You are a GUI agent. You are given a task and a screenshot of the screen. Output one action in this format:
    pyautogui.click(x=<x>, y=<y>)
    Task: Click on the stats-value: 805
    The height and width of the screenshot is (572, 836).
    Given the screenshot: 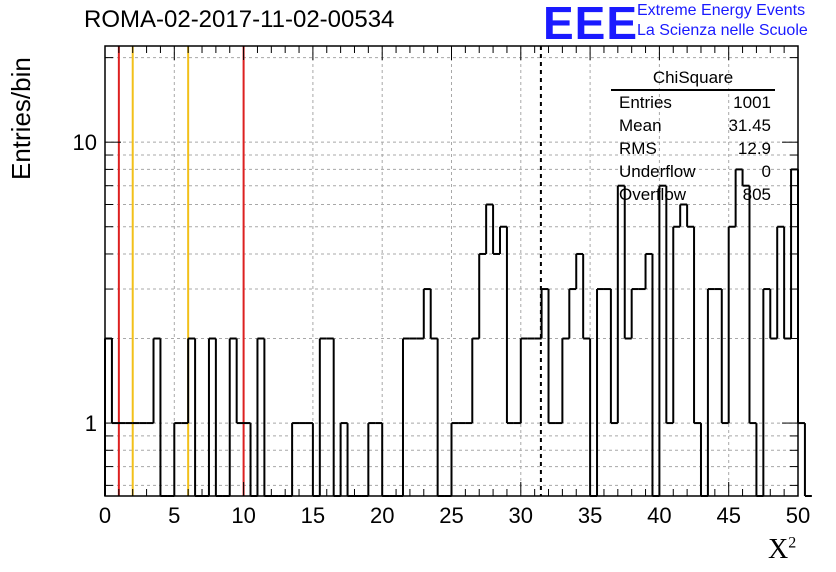 What is the action you would take?
    pyautogui.click(x=756, y=194)
    